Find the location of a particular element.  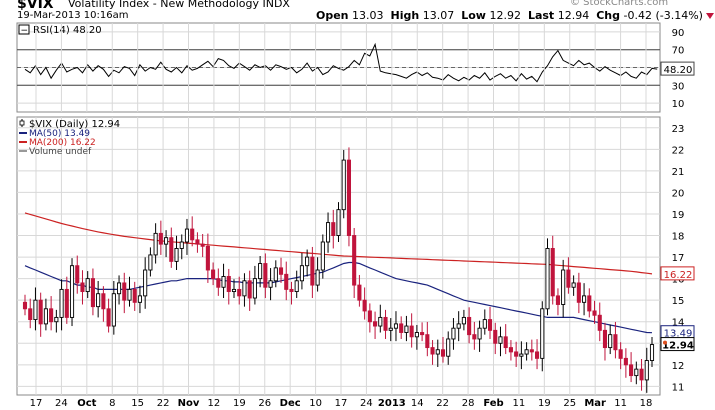

x-tick-label: 17 is located at coordinates (36, 403).